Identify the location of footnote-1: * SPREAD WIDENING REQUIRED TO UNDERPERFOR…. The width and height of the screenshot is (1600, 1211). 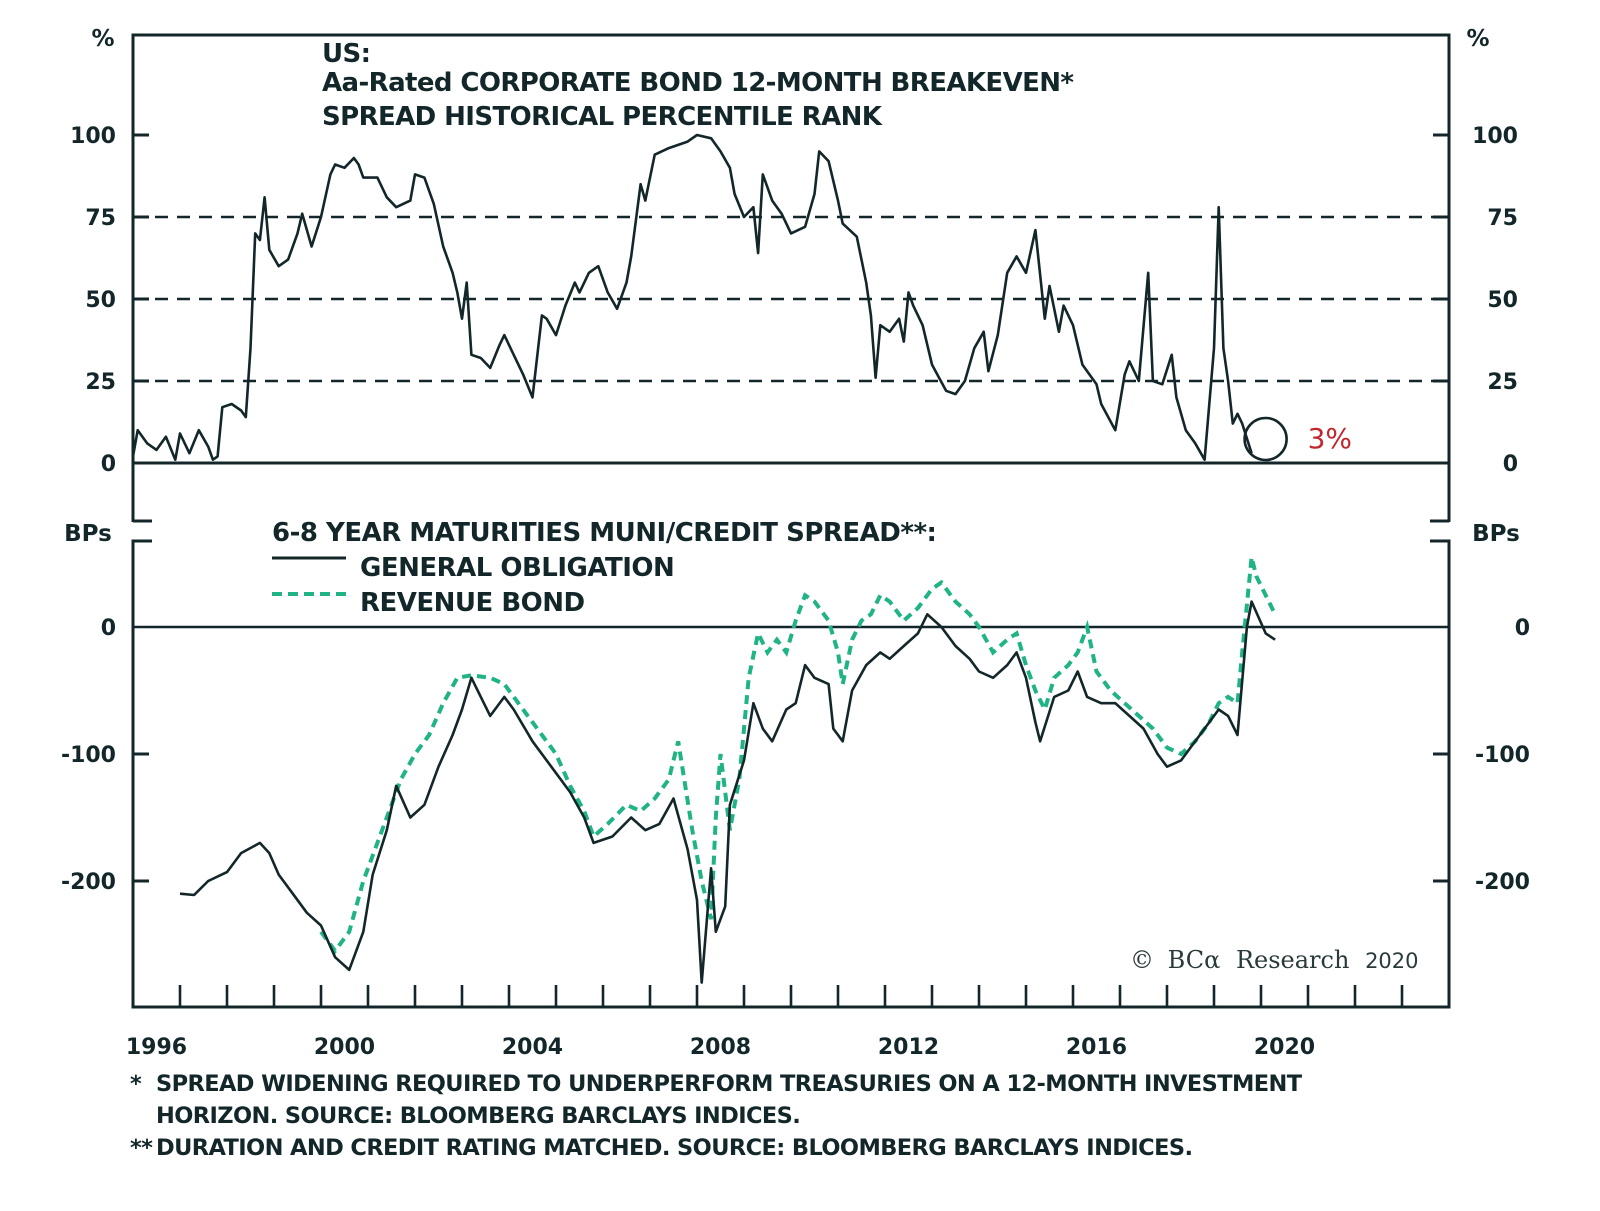
(716, 1100).